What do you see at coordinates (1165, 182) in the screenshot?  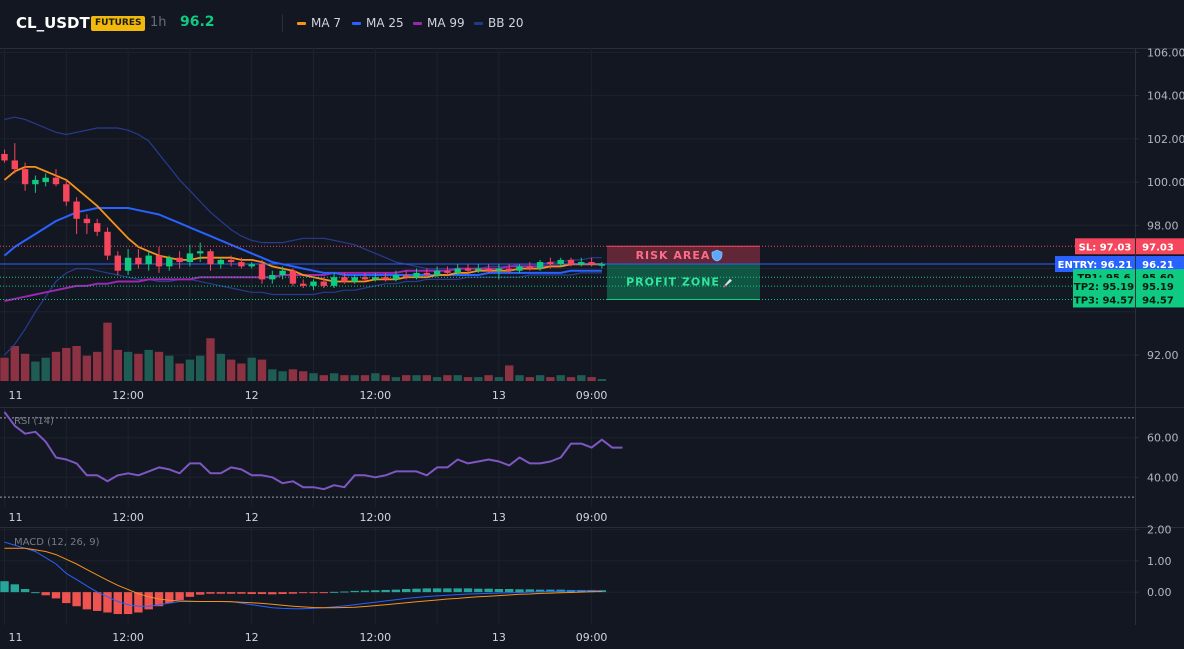 I see `price-tick-label: 100.00` at bounding box center [1165, 182].